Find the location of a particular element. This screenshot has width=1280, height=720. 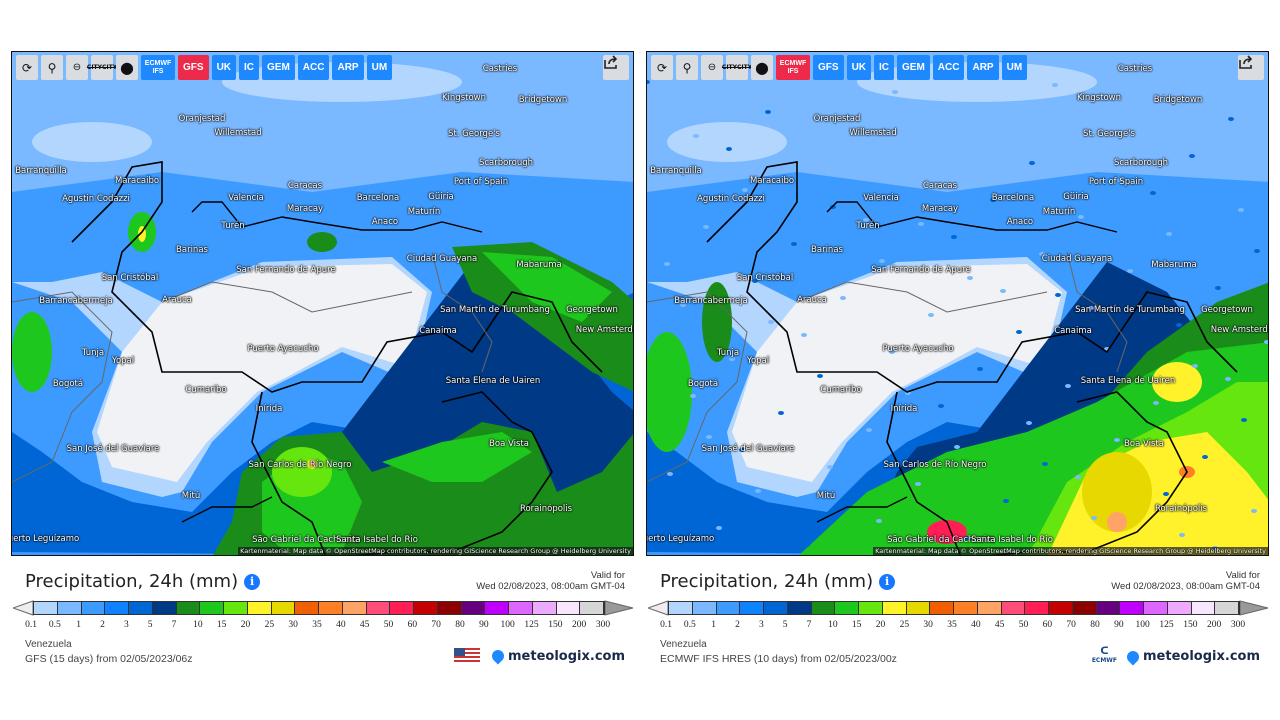

city-label: Inírida is located at coordinates (904, 409).